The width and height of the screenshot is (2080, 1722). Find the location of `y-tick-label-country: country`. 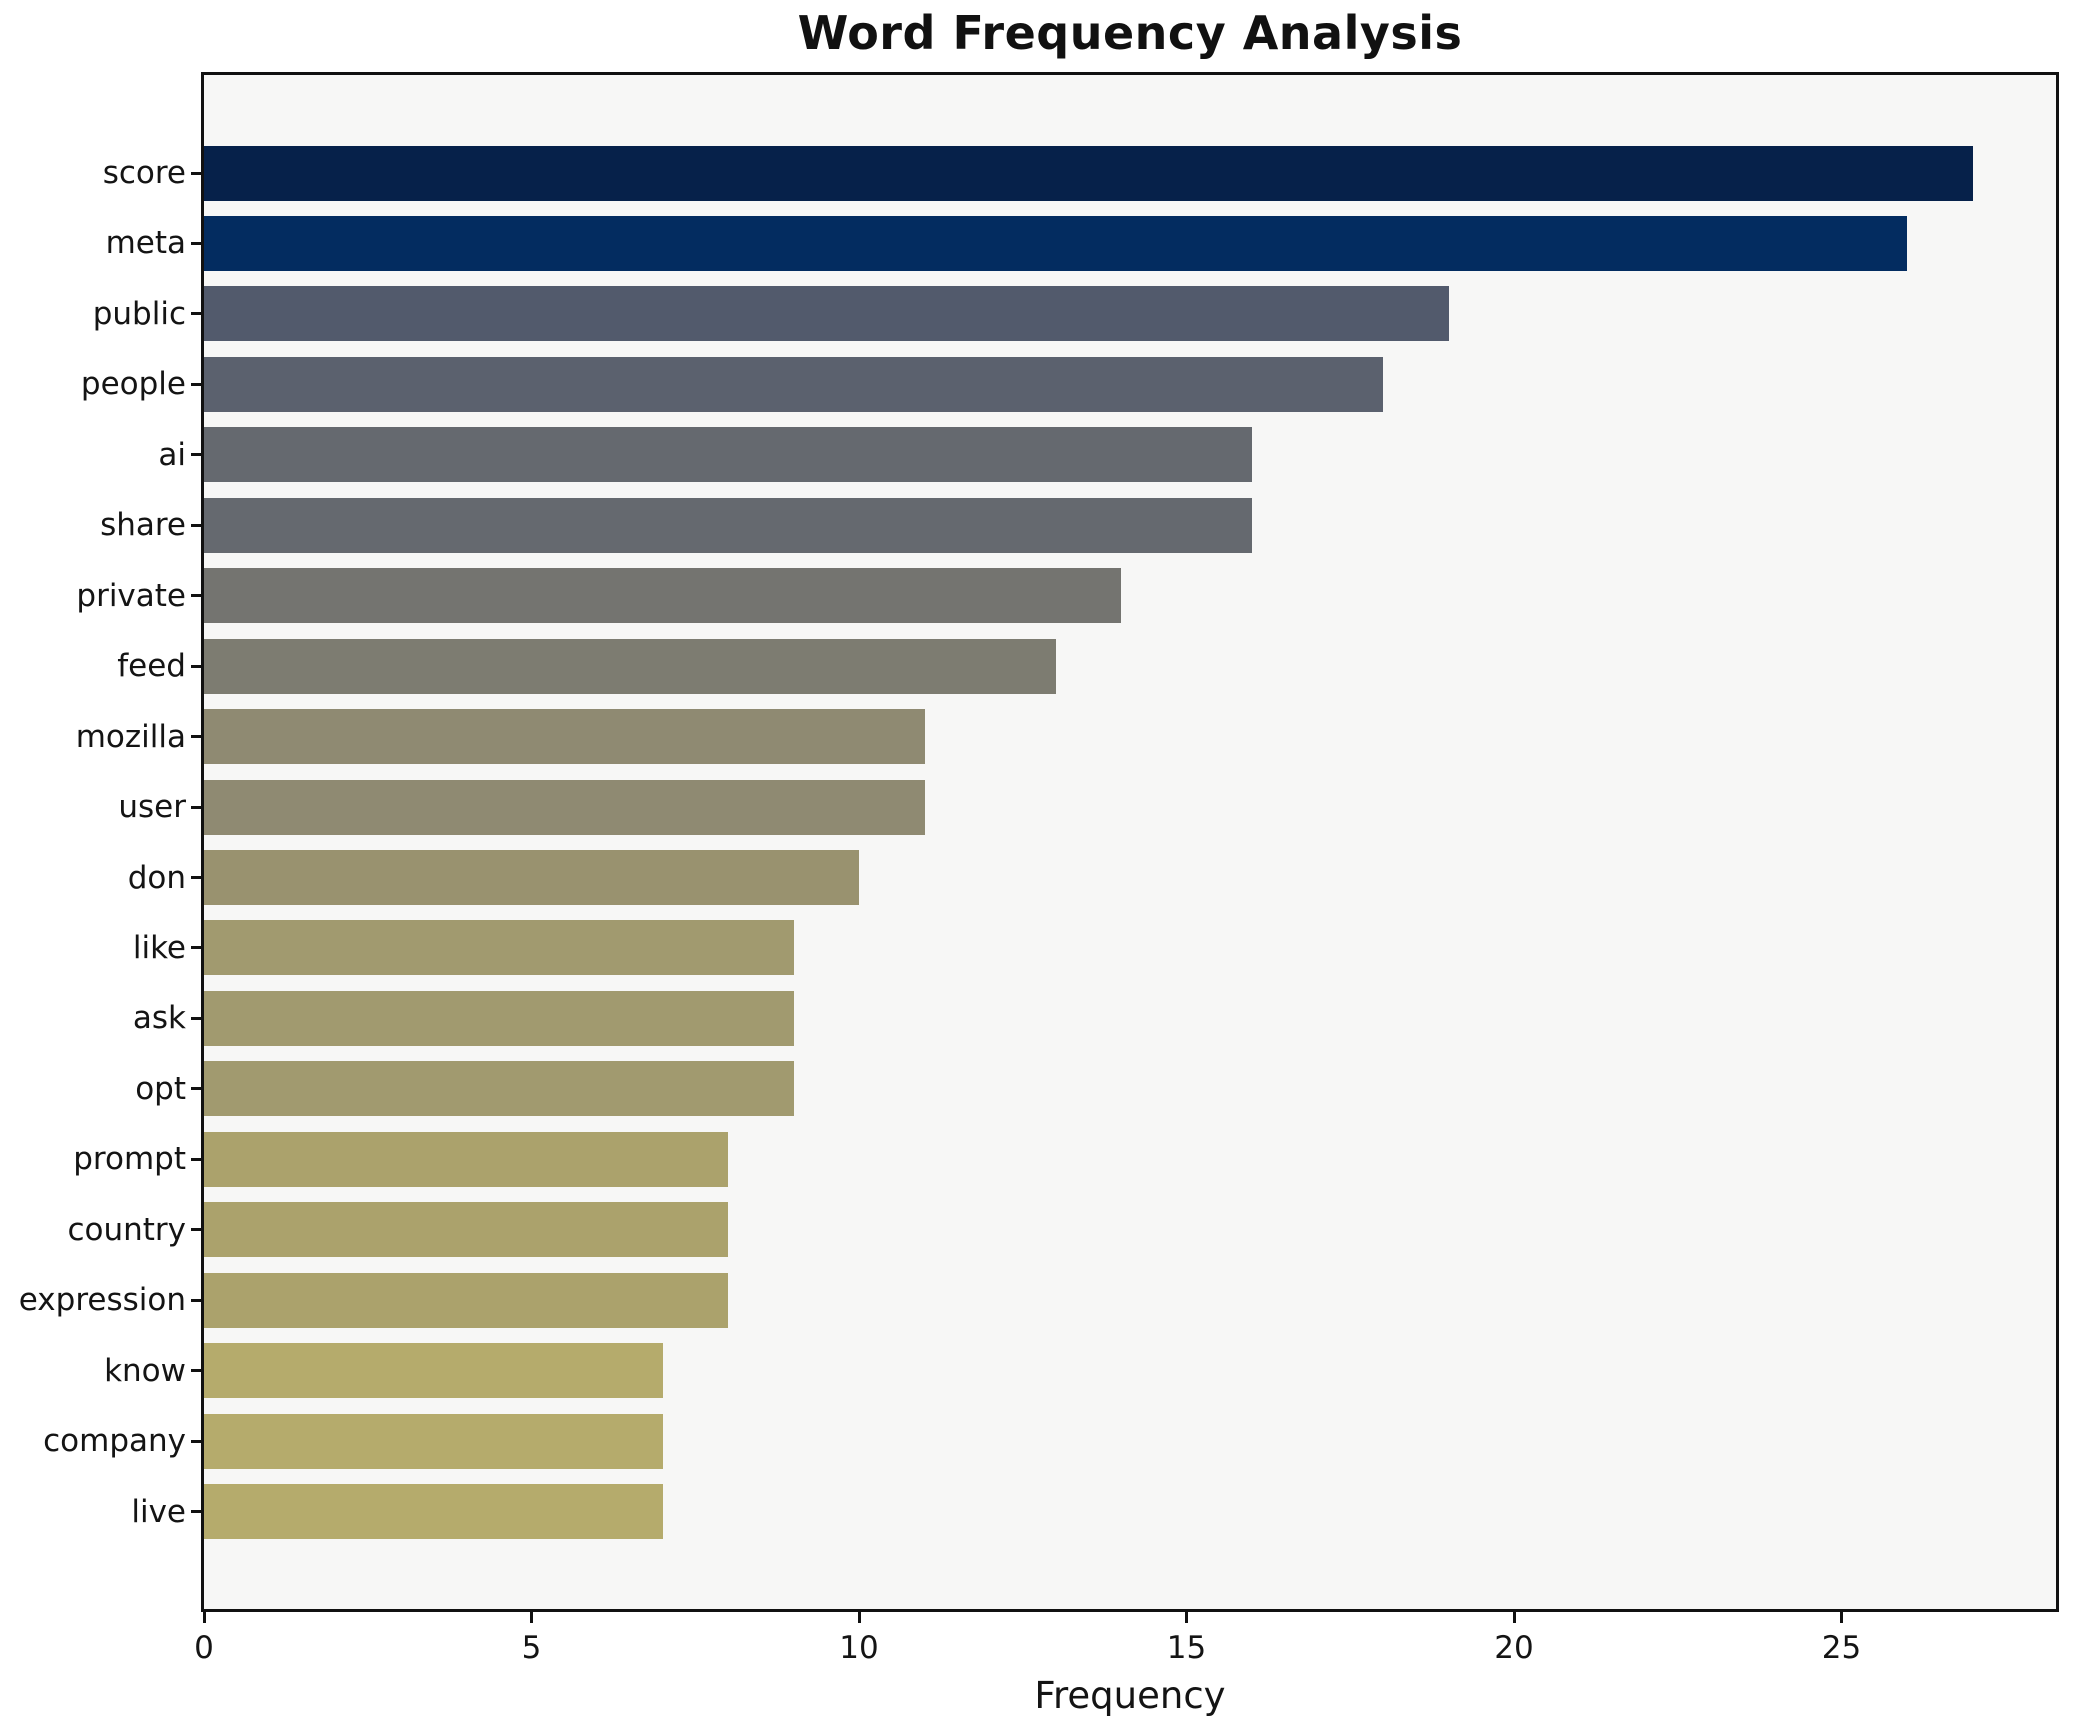

y-tick-label-country: country is located at coordinates (126, 1229).